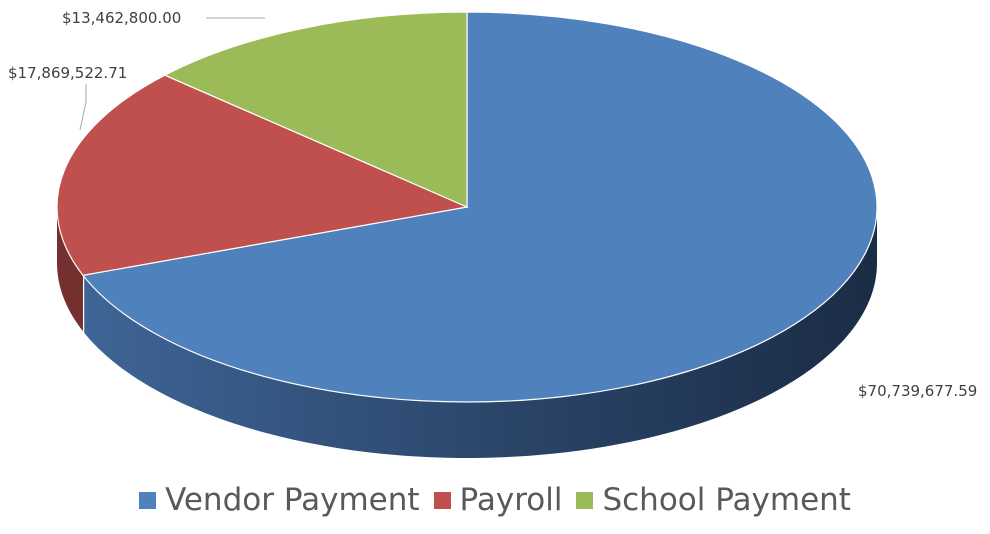  What do you see at coordinates (67, 73) in the screenshot?
I see `data-label-payroll: $17,869,522.71` at bounding box center [67, 73].